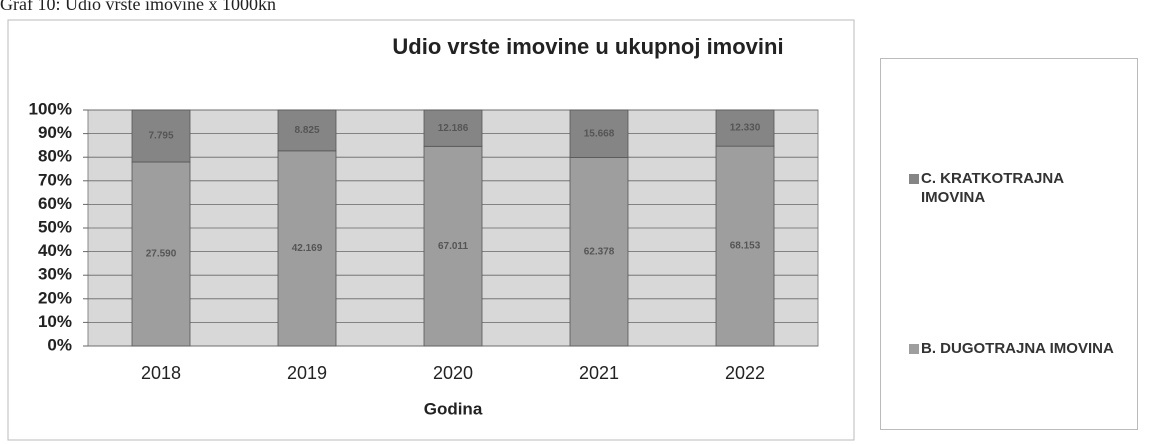 The height and width of the screenshot is (444, 1150). I want to click on y-tick-label: 0%, so click(59, 344).